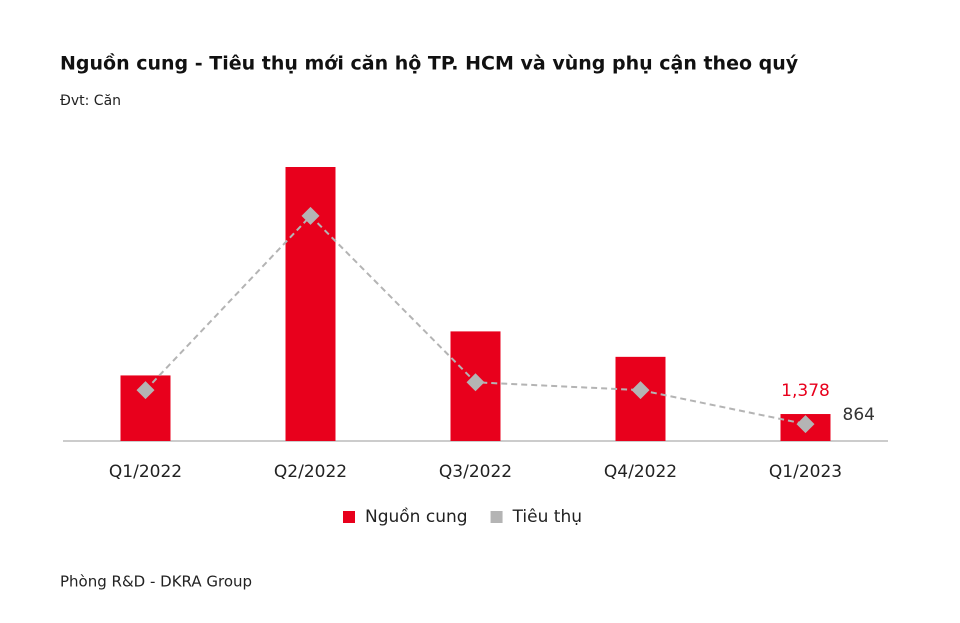 This screenshot has width=960, height=623. Describe the element at coordinates (805, 391) in the screenshot. I see `data-label: 1,378` at that location.